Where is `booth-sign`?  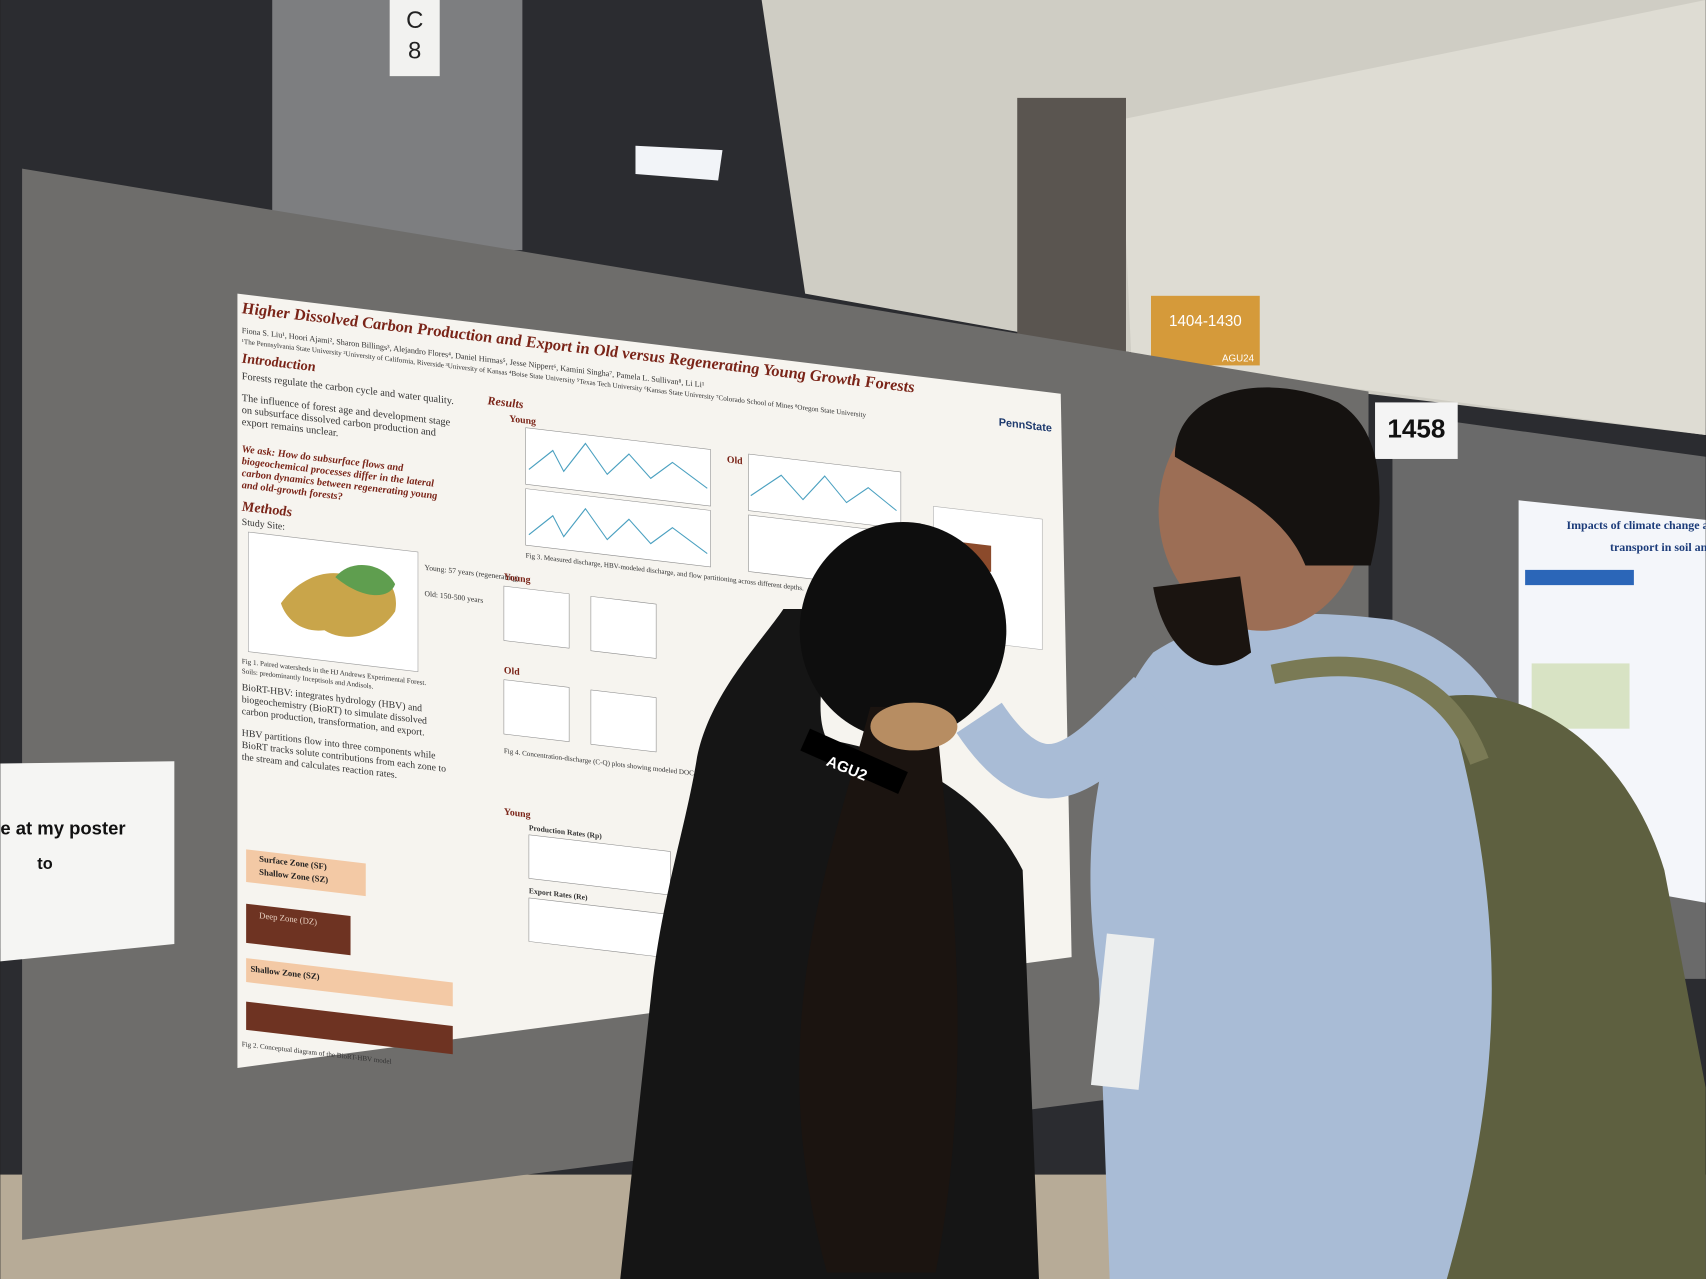 booth-sign is located at coordinates (1416, 430).